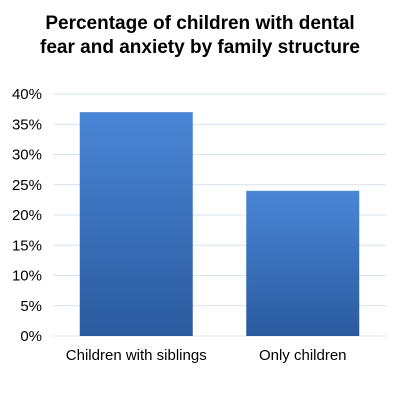 This screenshot has width=400, height=400. Describe the element at coordinates (31, 336) in the screenshot. I see `y-tick-label: 0%` at that location.